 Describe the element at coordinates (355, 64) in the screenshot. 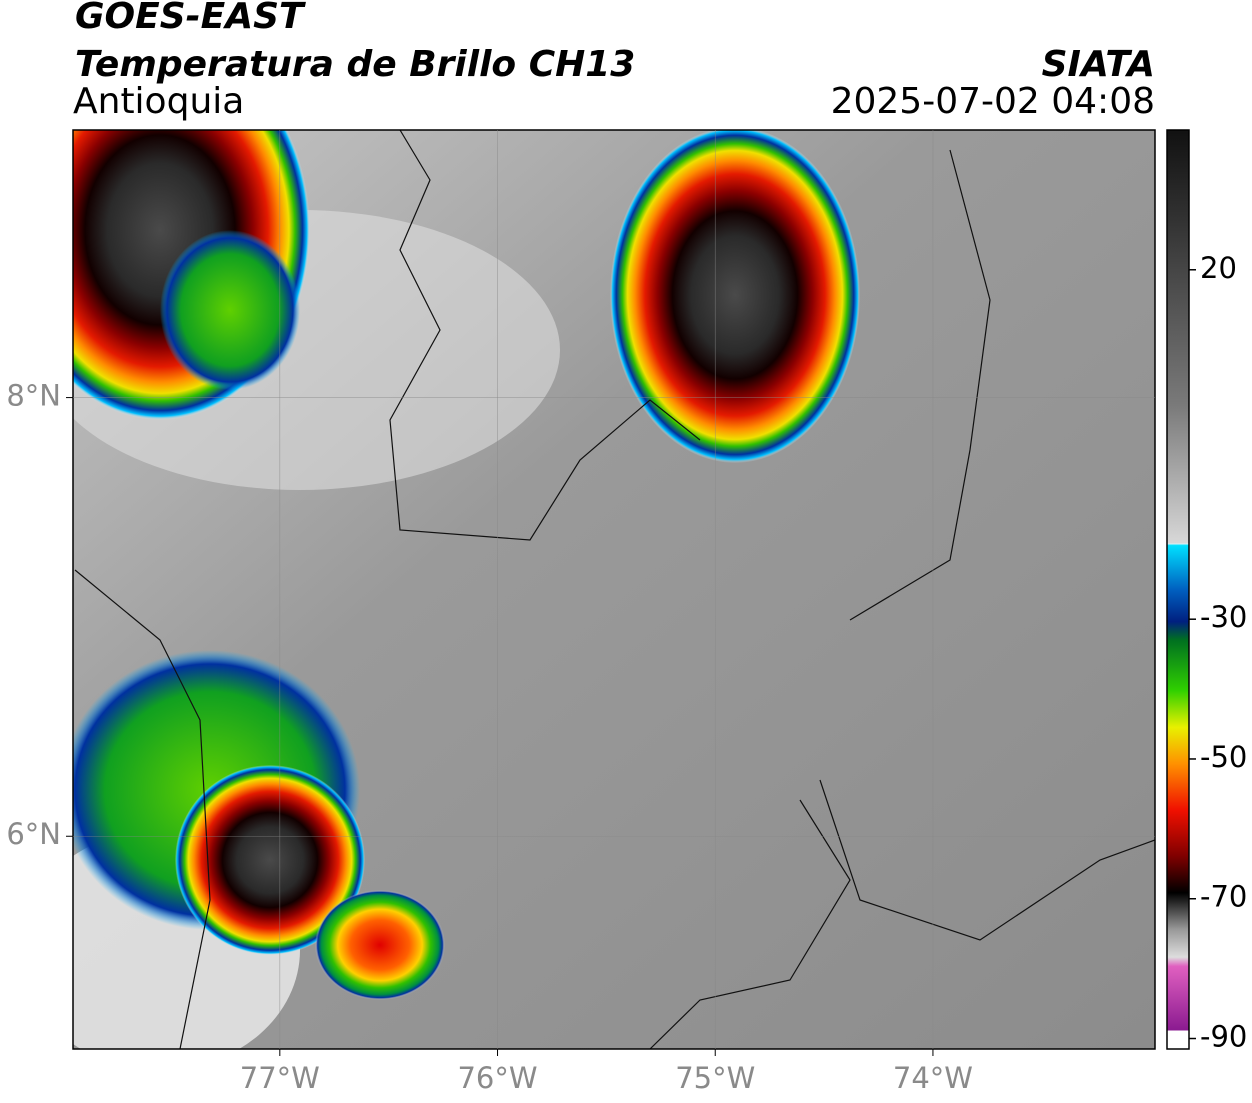

I see `subtitle: Temperatura de Brillo CH13` at that location.